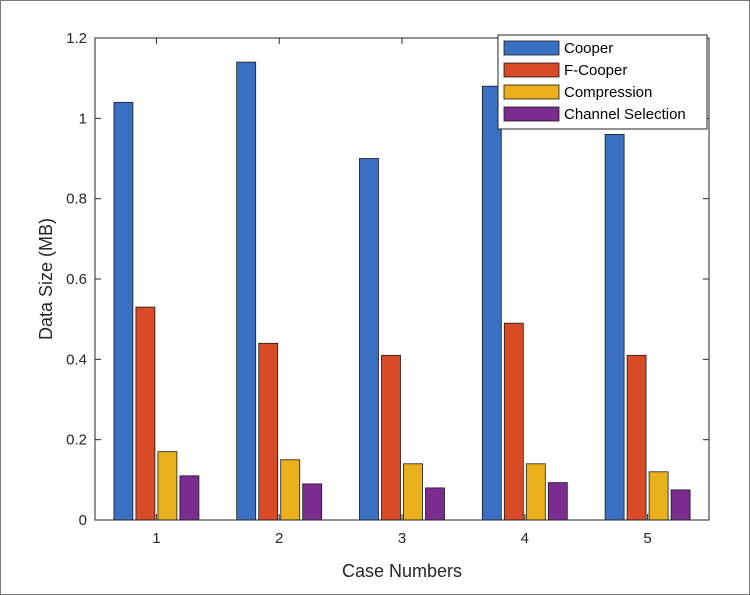  I want to click on x-tick-label: 1, so click(156, 538).